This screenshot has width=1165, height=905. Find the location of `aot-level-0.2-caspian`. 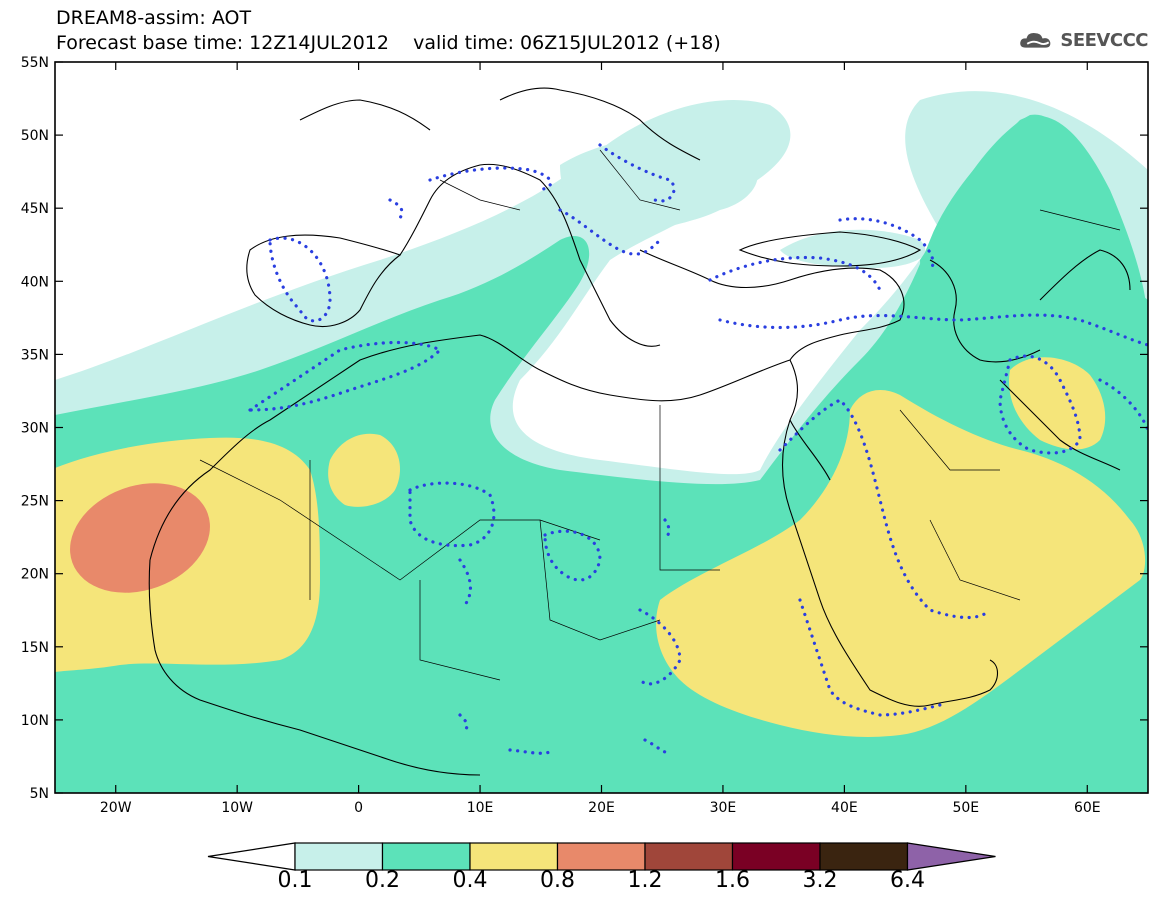

aot-level-0.2-caspian is located at coordinates (1034, 237).